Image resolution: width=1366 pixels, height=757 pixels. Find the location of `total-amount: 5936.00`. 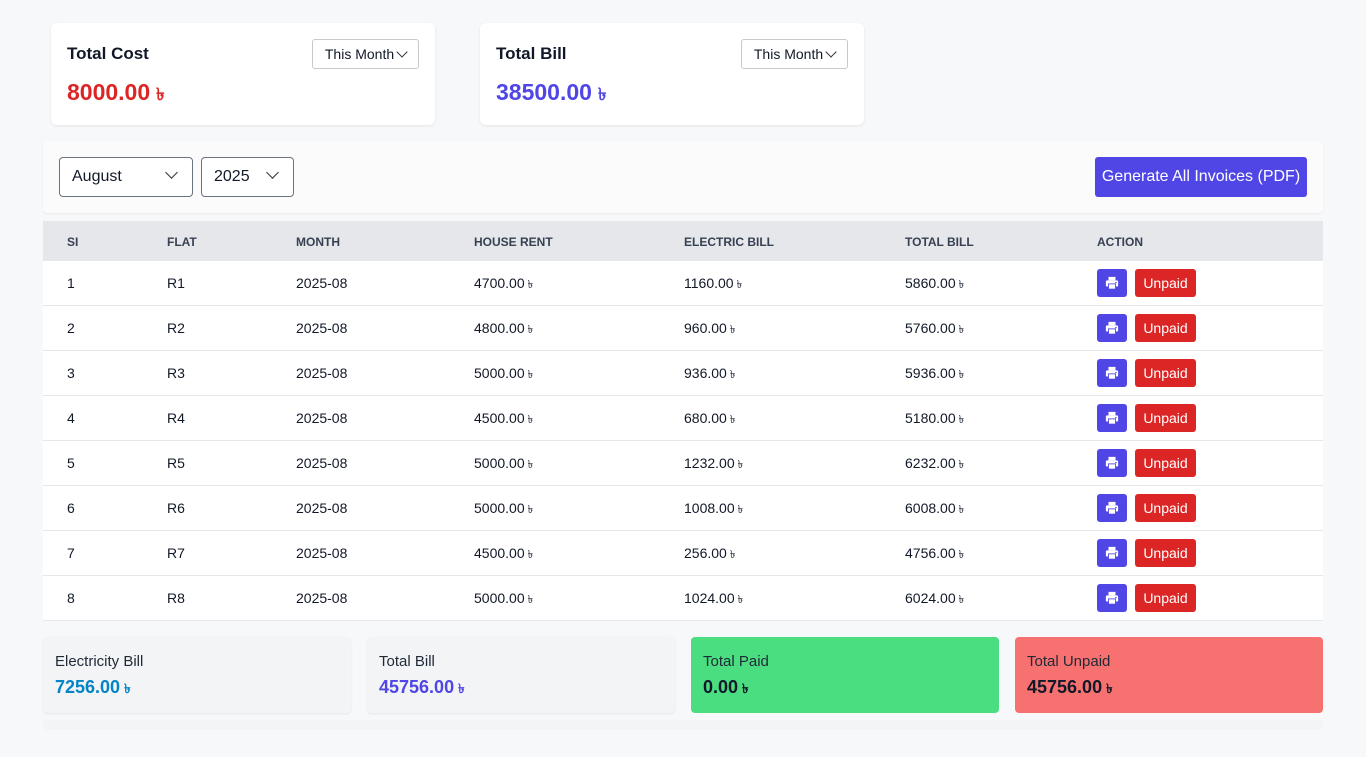

total-amount: 5936.00 is located at coordinates (930, 373).